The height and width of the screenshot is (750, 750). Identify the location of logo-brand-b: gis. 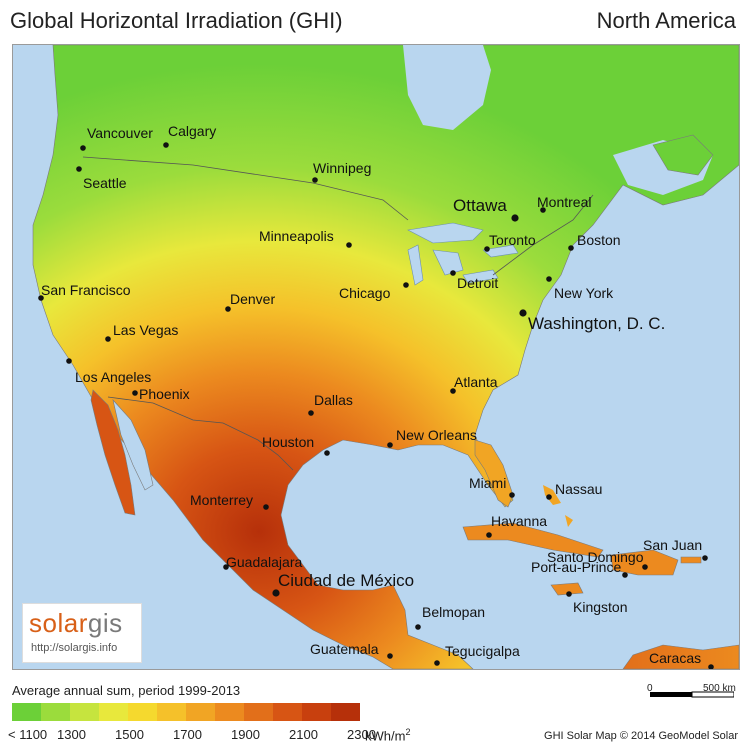
(105, 623).